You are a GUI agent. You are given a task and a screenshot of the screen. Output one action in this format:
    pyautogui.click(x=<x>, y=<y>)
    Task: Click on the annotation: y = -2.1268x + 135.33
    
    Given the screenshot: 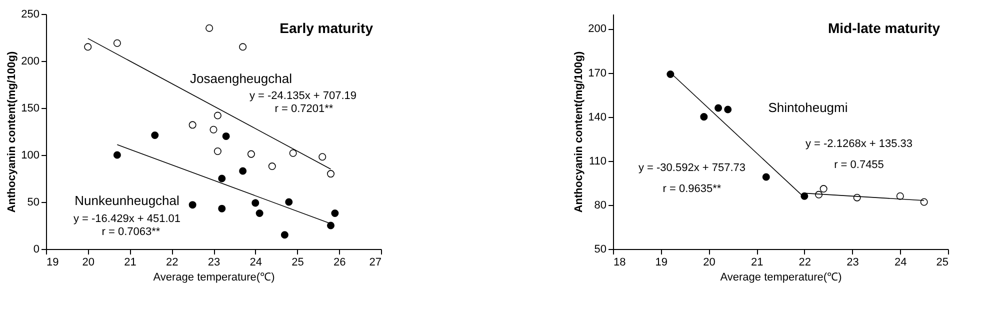 What is the action you would take?
    pyautogui.click(x=859, y=144)
    